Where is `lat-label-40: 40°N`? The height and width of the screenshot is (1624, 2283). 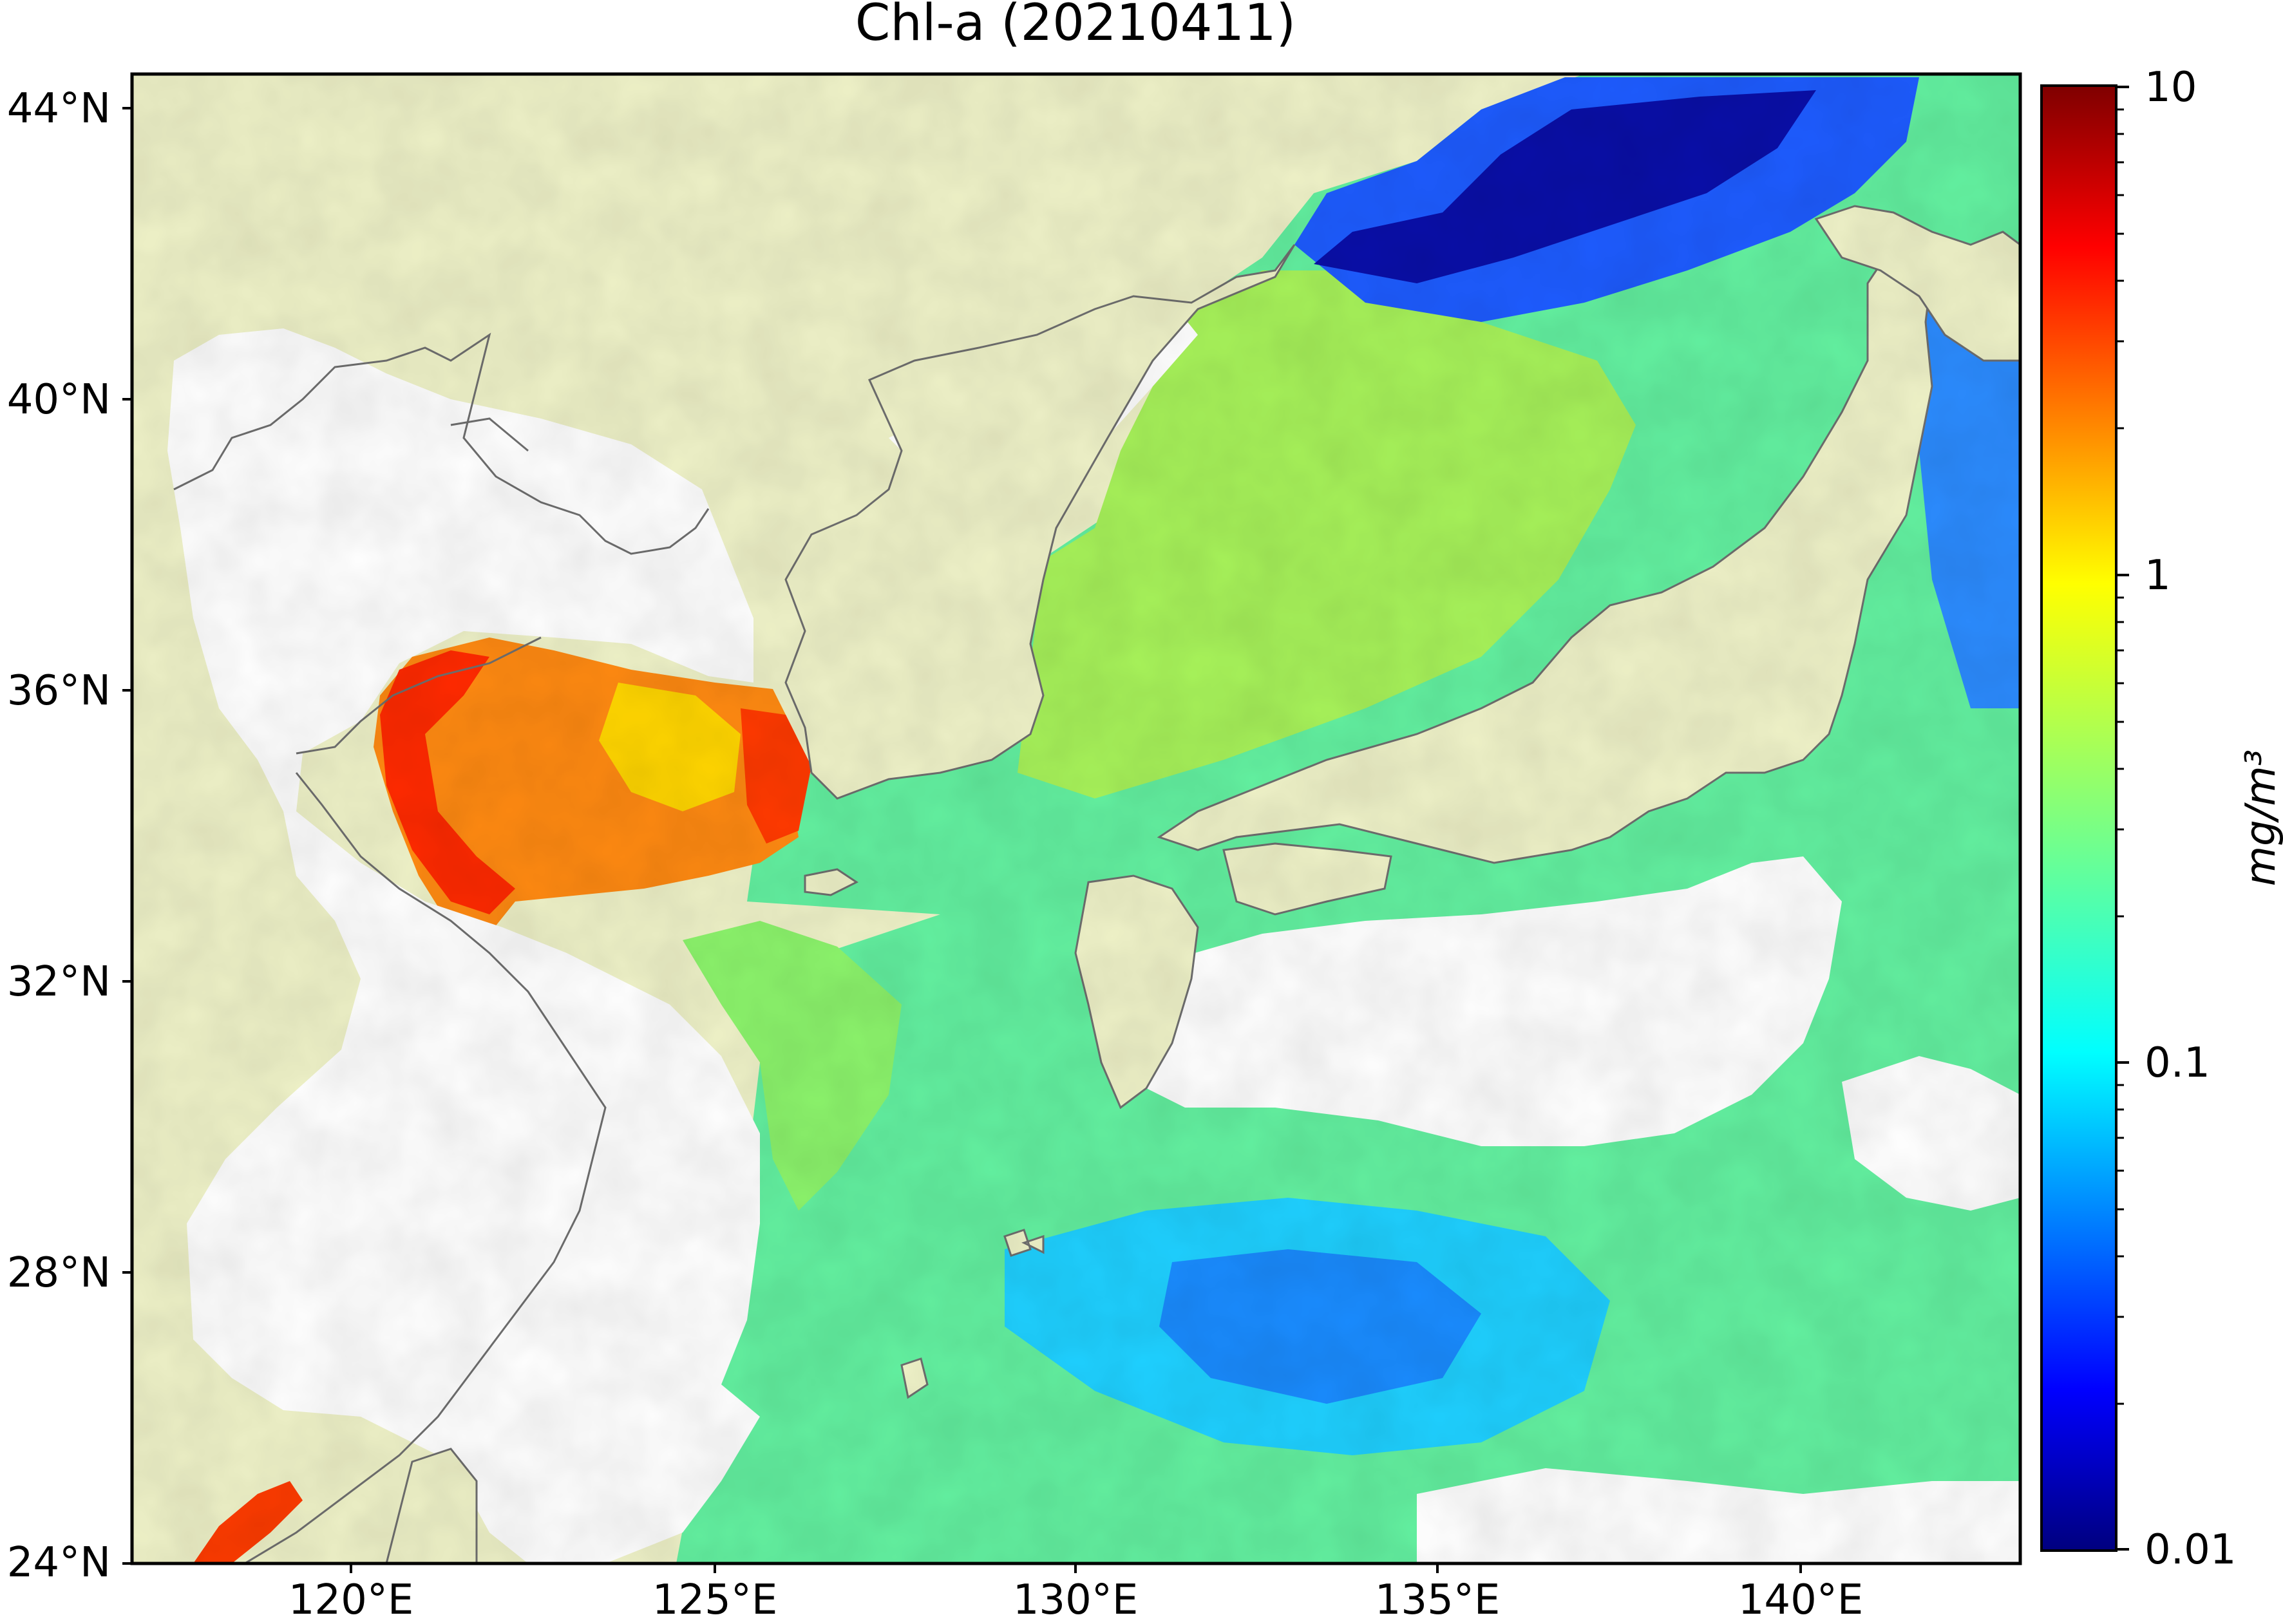
lat-label-40: 40°N is located at coordinates (59, 400).